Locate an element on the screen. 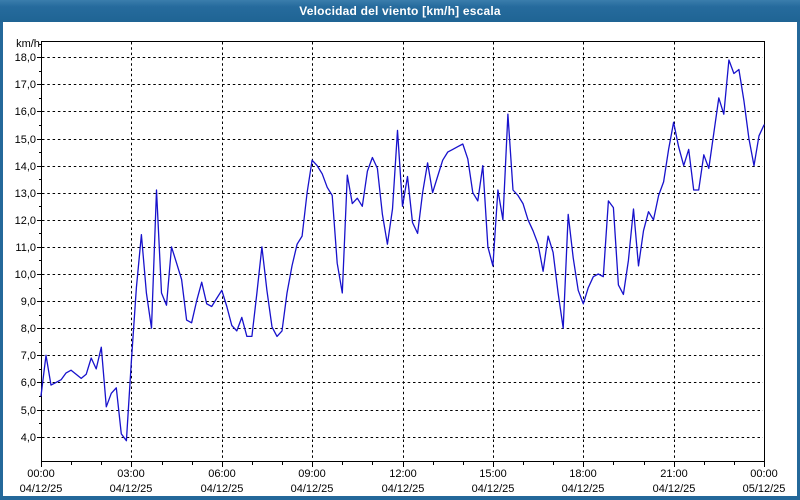 This screenshot has height=500, width=800. svg-text: 14,0 is located at coordinates (25, 167).